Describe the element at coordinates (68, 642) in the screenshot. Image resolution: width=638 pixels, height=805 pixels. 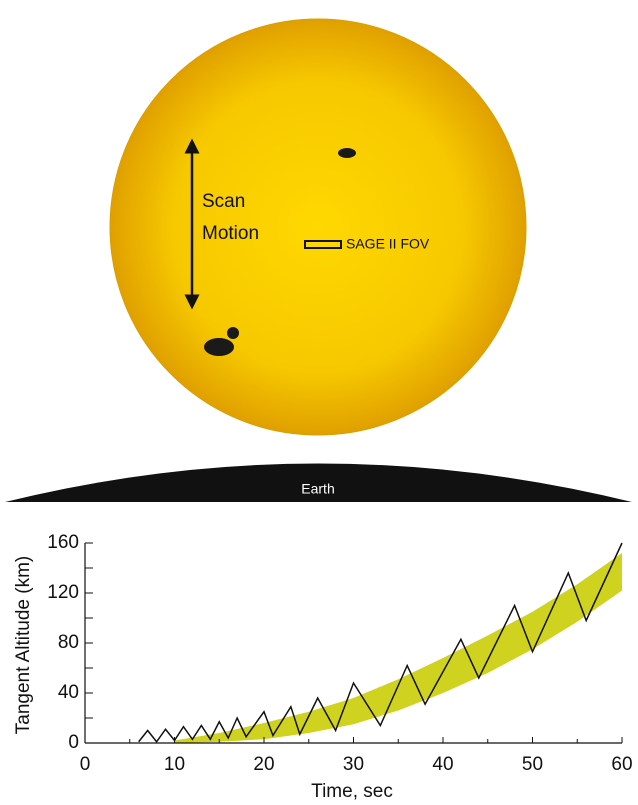
I see `y-tick-label: 80` at that location.